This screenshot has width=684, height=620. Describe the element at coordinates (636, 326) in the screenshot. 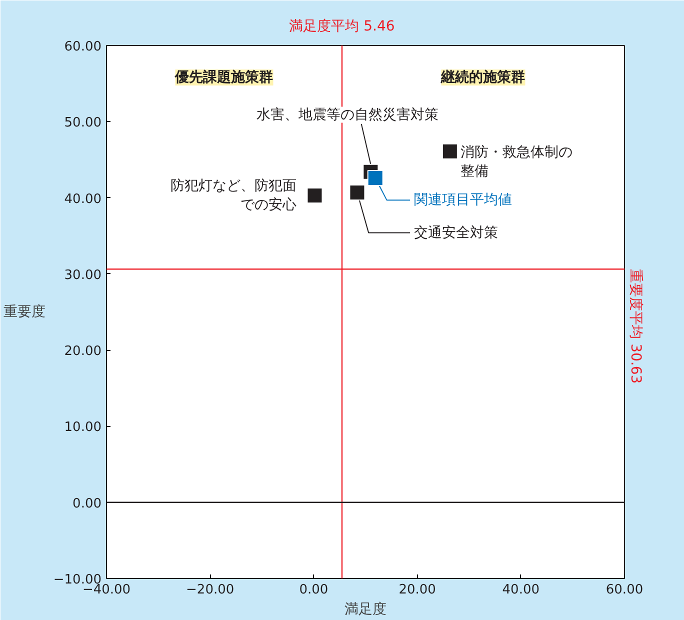

I see `ref-line-label: 重要度平均 30.63` at that location.